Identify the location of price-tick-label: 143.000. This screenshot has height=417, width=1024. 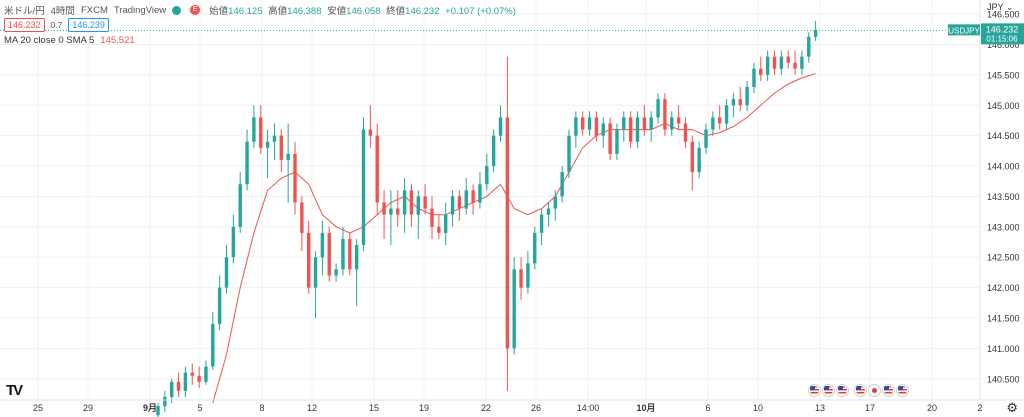
(1003, 227).